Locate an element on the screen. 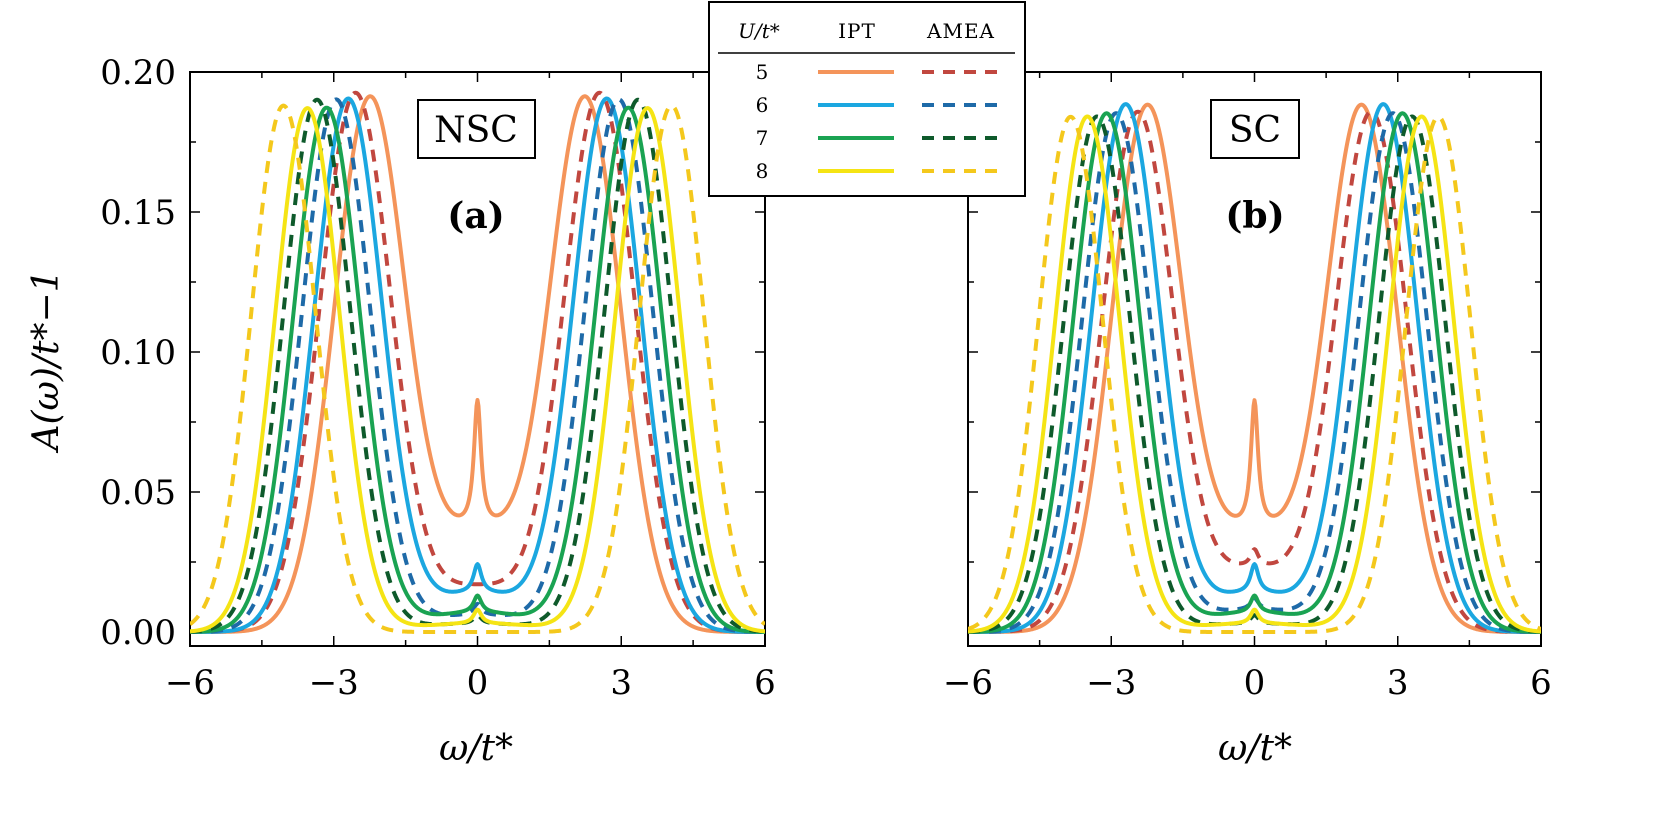 The image size is (1659, 832). legend-rows: 5 6 7 8 is located at coordinates (877, 121).